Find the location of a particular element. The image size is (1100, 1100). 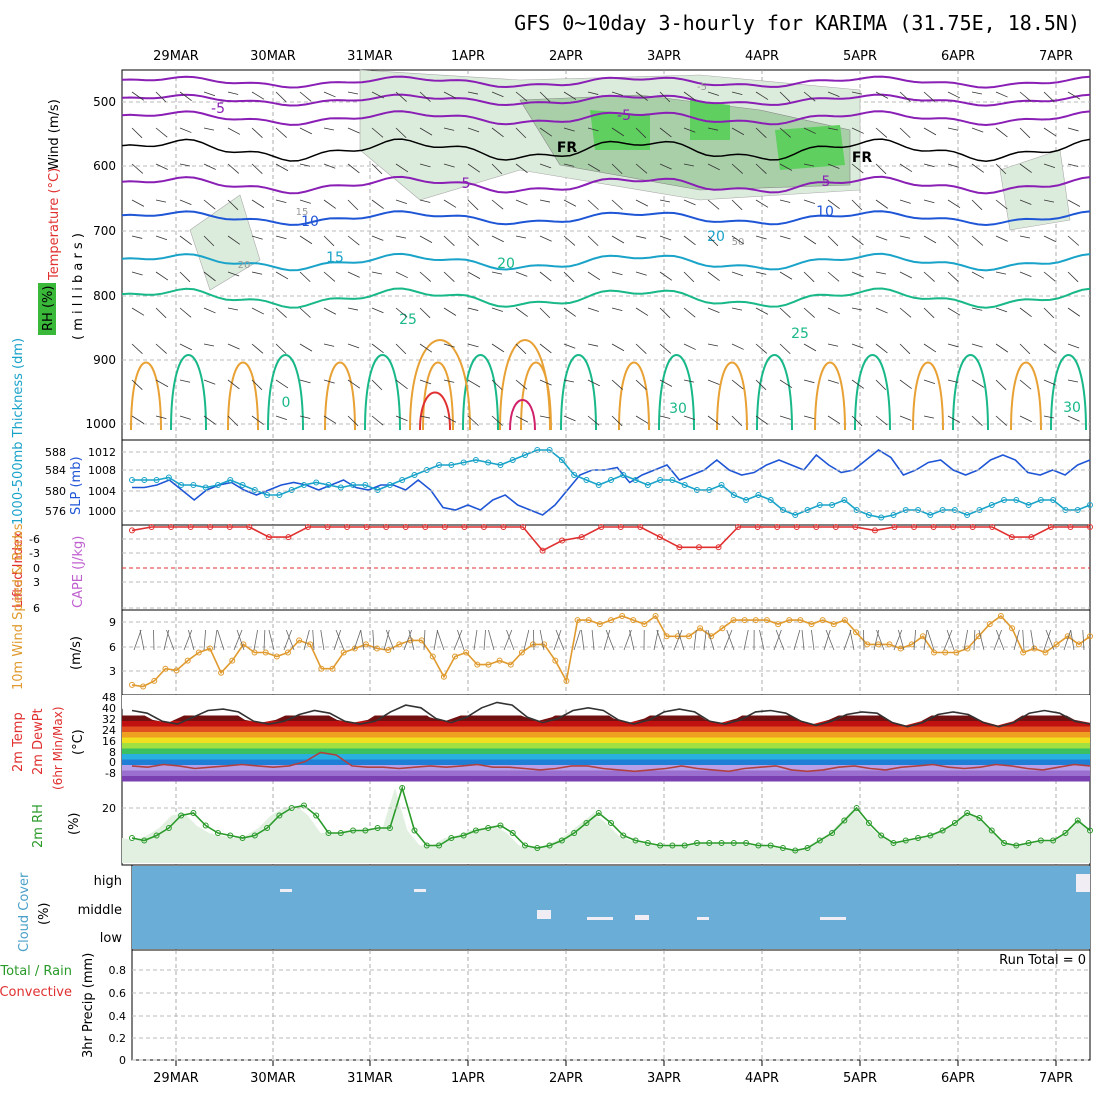

date-tick-bottom: 6APR is located at coordinates (958, 1078).